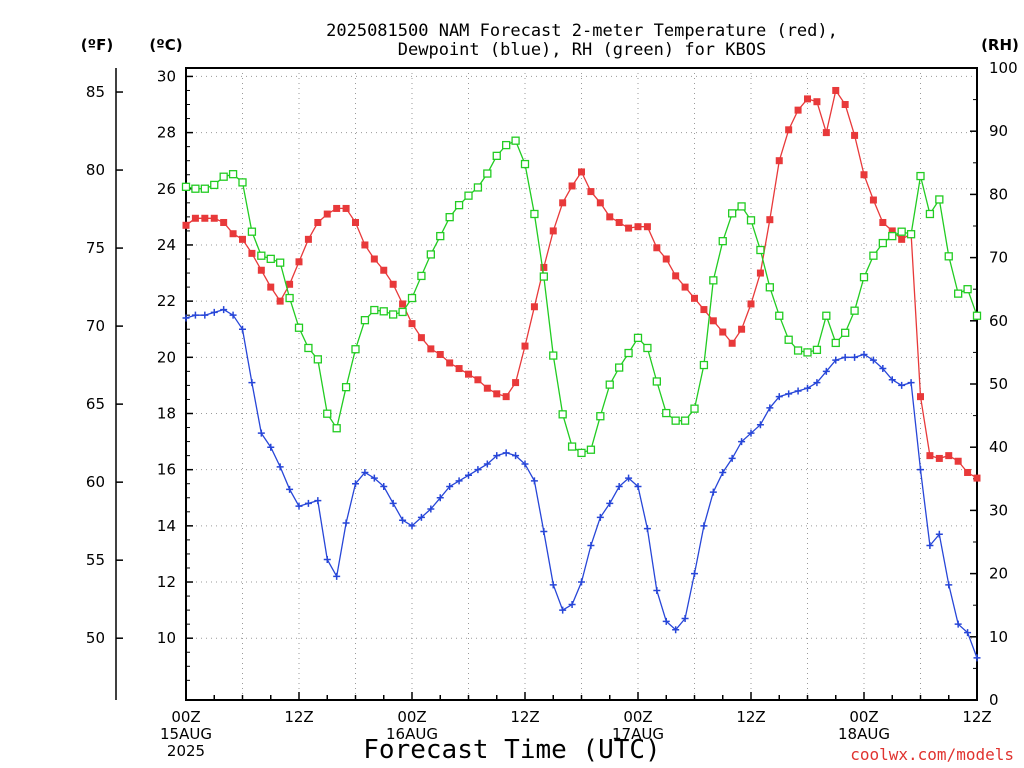 The height and width of the screenshot is (768, 1024). I want to click on x-tick-label-line: 00Z, so click(185, 717).